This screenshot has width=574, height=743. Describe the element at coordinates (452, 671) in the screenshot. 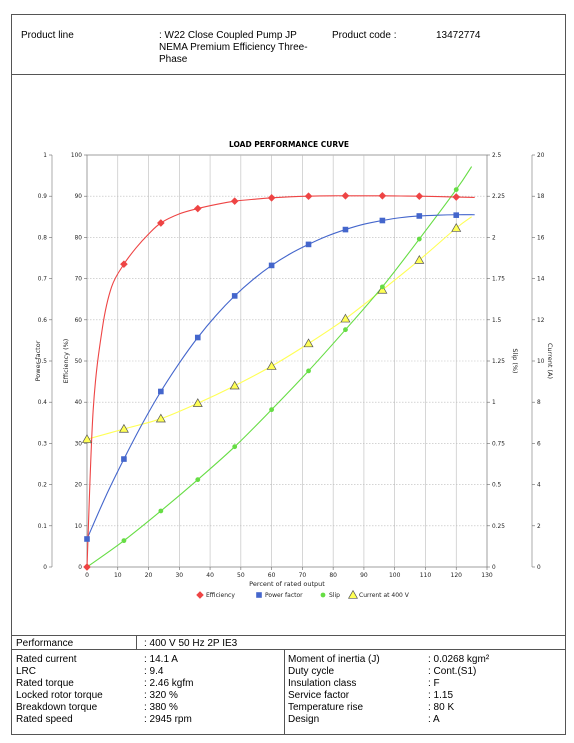

I see `spec-right-value: : Cont.(S1)` at that location.